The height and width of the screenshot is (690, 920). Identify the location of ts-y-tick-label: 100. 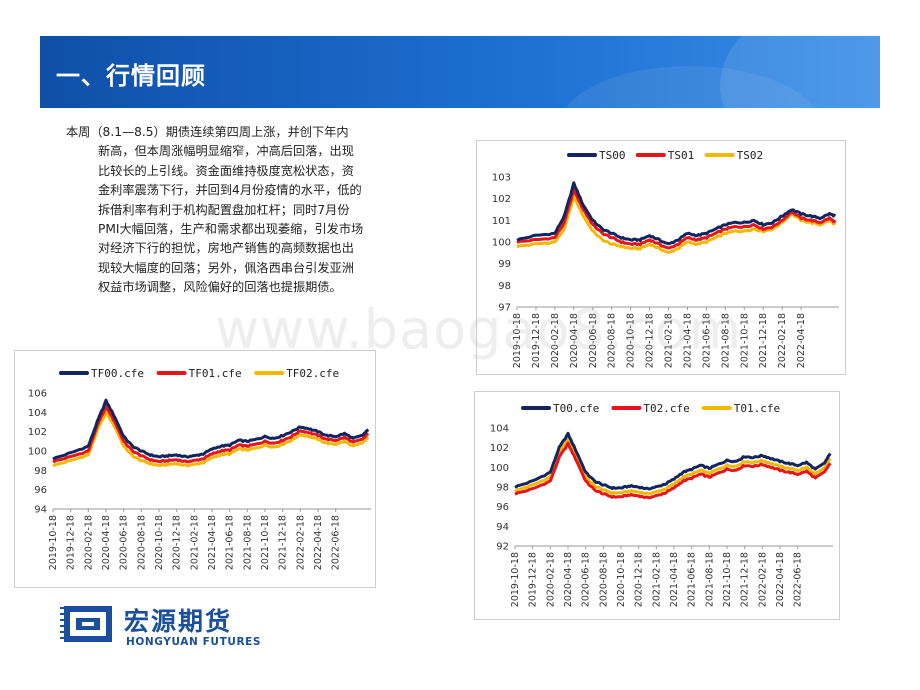
(501, 243).